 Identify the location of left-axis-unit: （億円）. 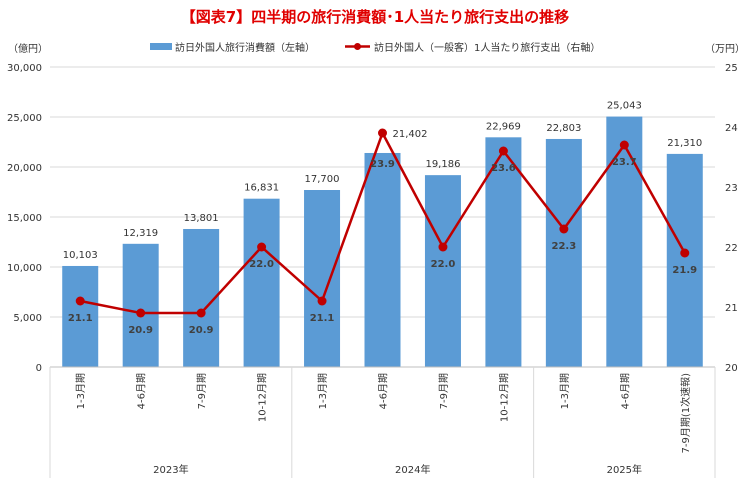
(28, 48).